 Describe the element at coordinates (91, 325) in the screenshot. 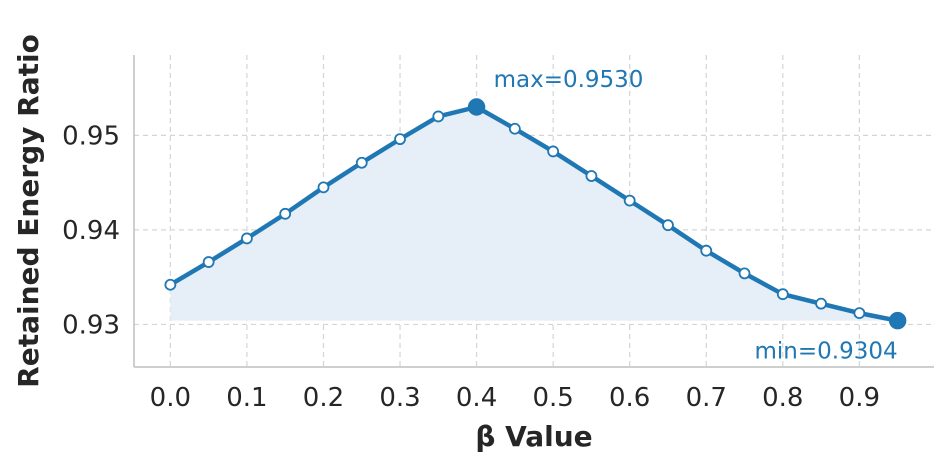

I see `y-tick-label: 0.93` at that location.